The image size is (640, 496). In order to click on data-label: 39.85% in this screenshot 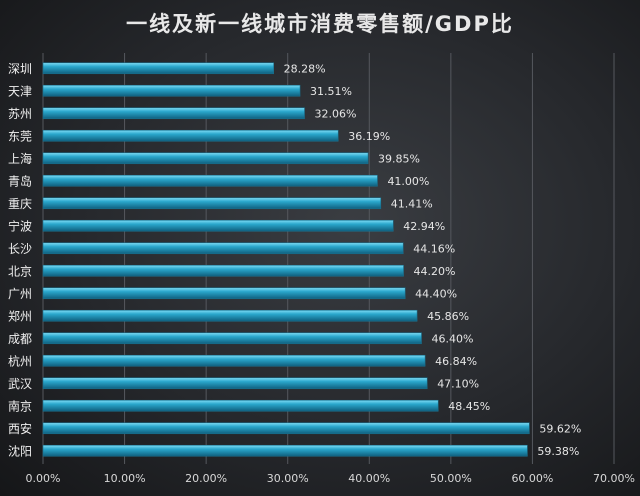, I will do `click(399, 158)`.